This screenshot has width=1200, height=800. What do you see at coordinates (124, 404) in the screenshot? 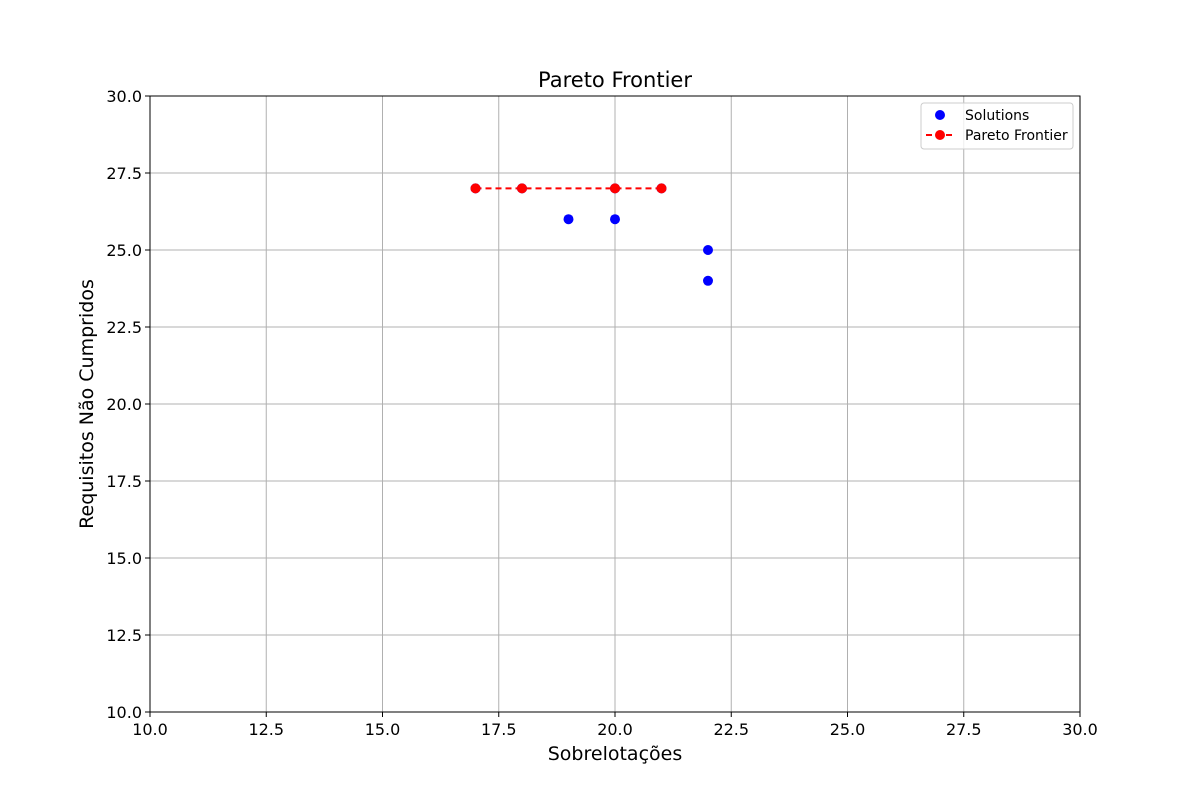
I see `y-tick-label: 20.0` at bounding box center [124, 404].